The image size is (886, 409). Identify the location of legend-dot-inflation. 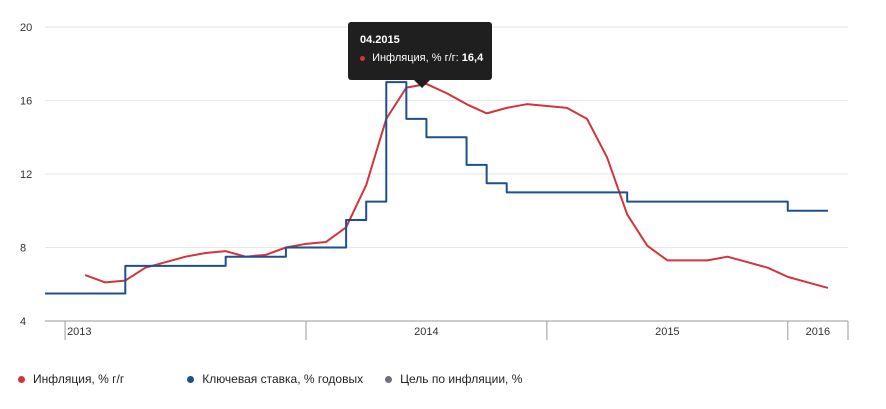
(21, 379).